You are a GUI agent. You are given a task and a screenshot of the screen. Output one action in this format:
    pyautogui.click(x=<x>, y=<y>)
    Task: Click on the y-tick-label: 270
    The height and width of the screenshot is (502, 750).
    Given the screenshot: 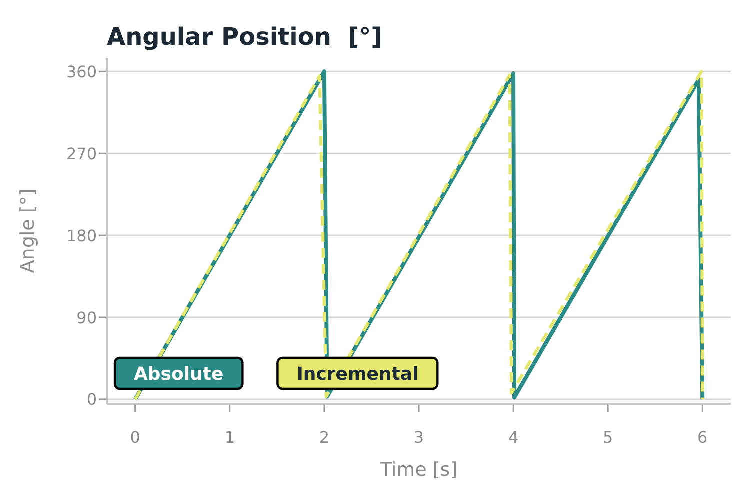 What is the action you would take?
    pyautogui.click(x=81, y=154)
    